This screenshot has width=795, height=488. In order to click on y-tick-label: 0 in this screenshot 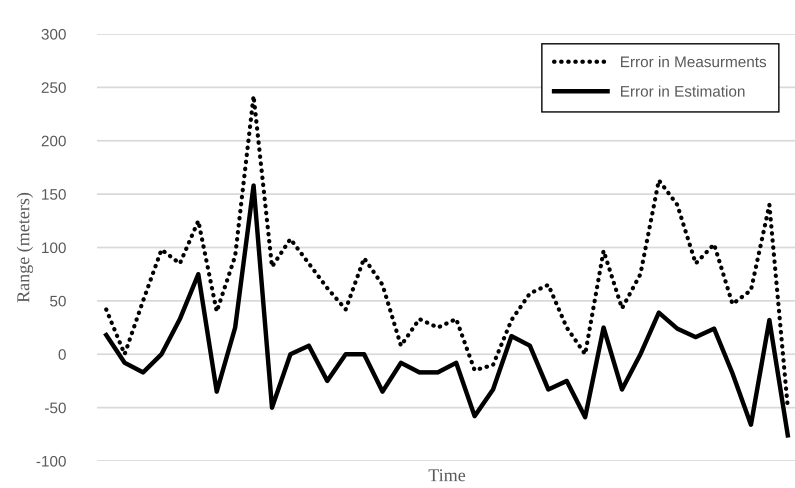, I will do `click(62, 354)`.